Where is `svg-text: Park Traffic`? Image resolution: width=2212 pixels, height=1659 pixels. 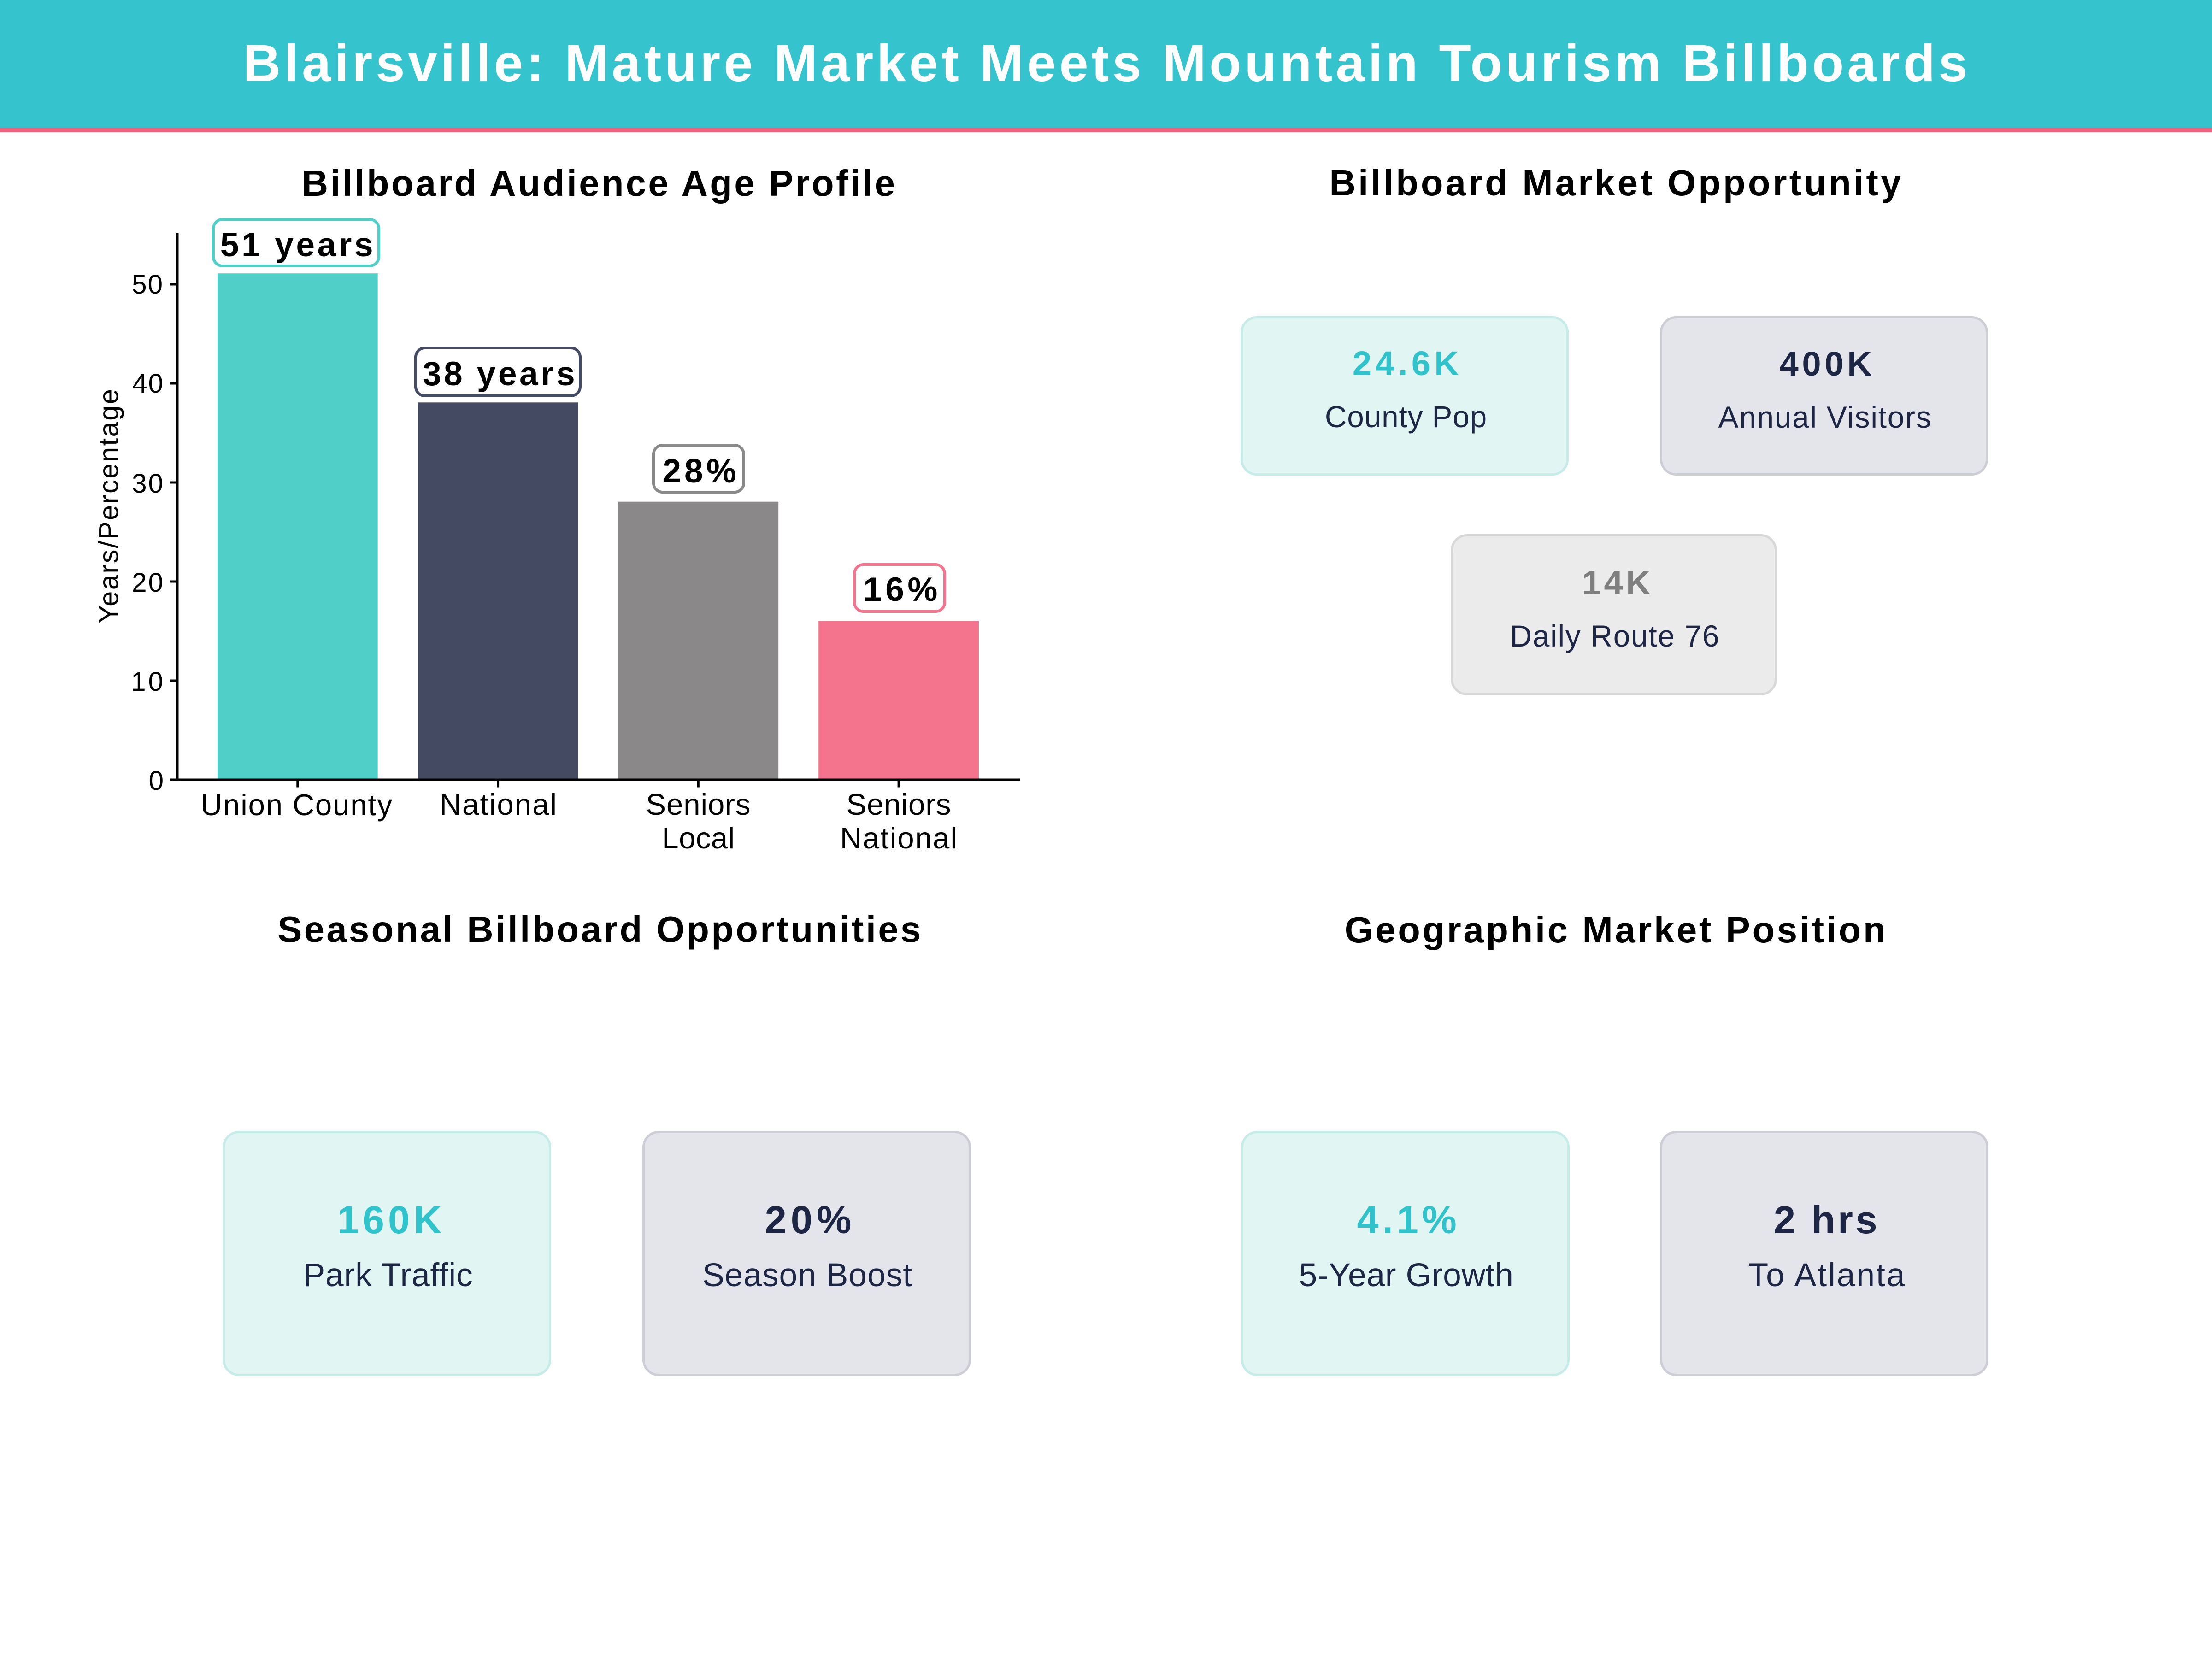 svg-text: Park Traffic is located at coordinates (388, 1275).